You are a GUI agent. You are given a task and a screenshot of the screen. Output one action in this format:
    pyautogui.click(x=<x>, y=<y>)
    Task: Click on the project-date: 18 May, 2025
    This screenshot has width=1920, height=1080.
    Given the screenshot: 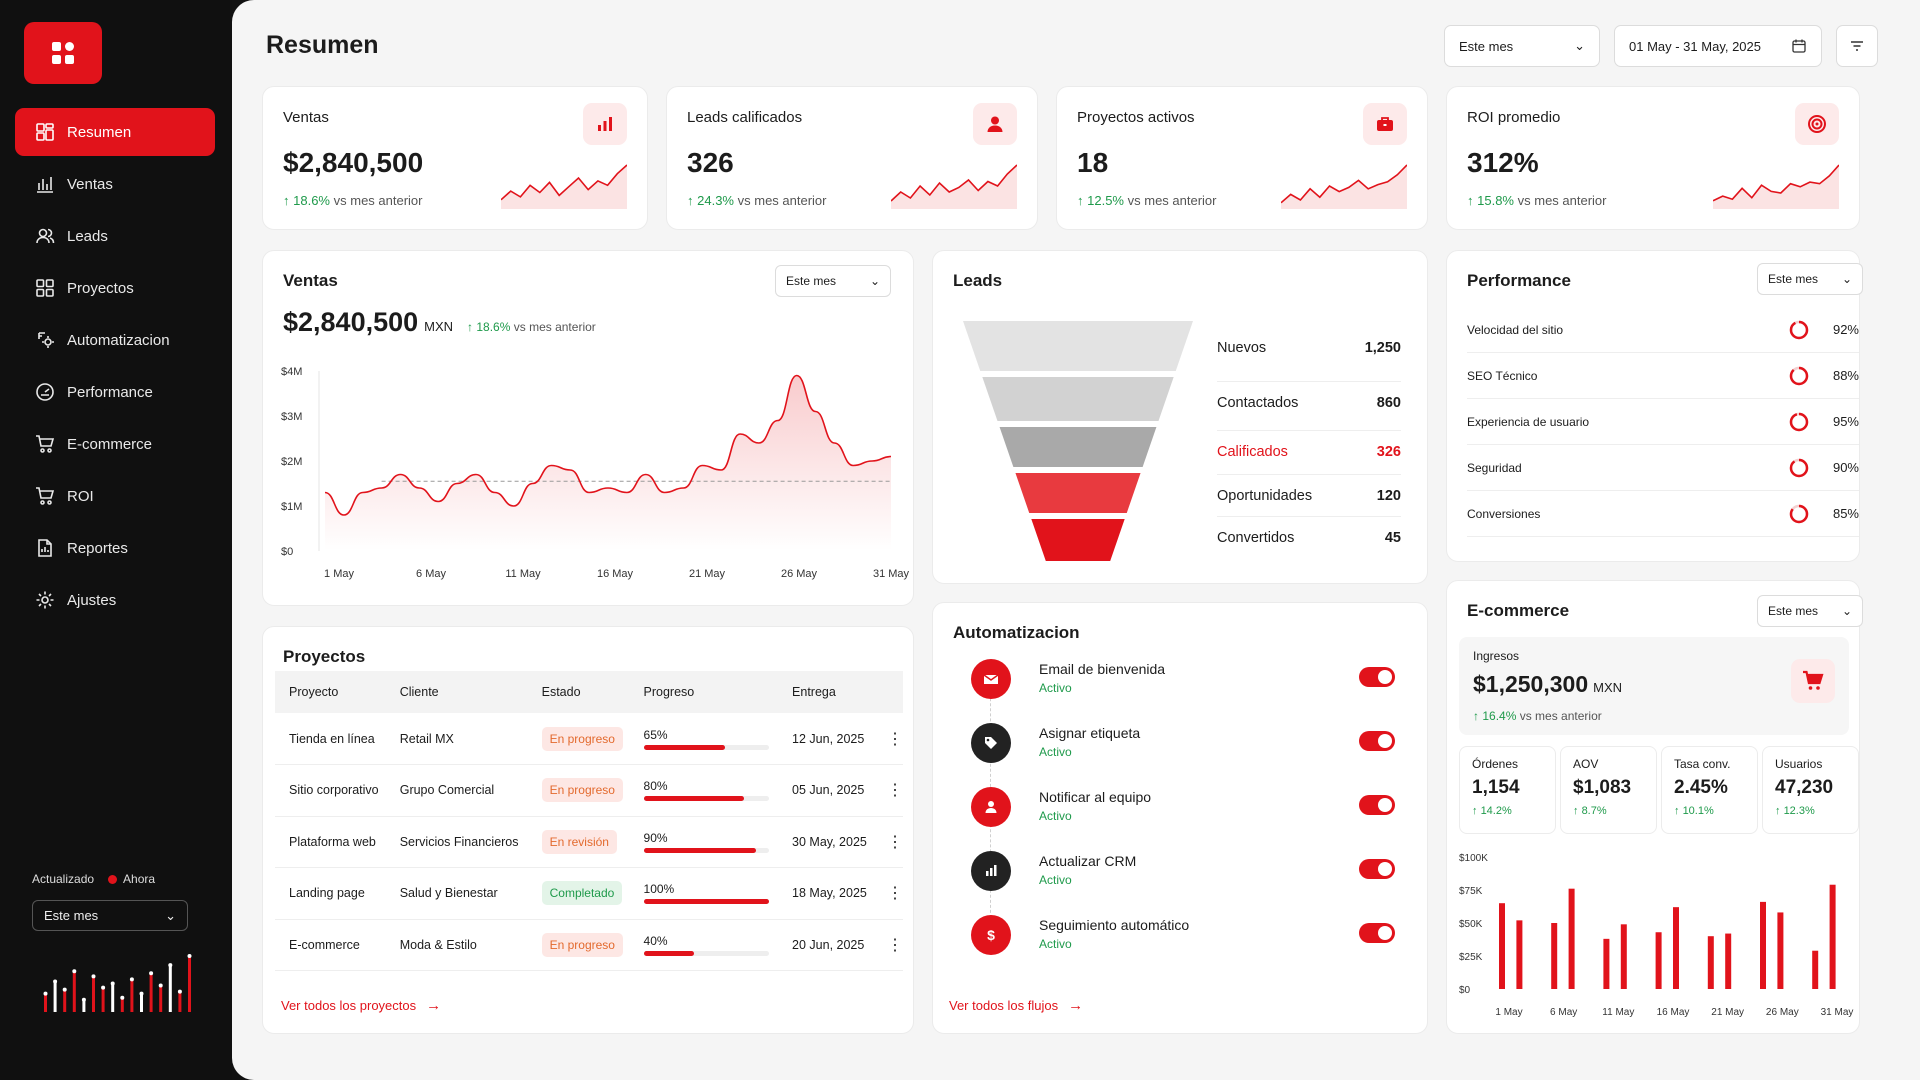 What is the action you would take?
    pyautogui.click(x=825, y=893)
    